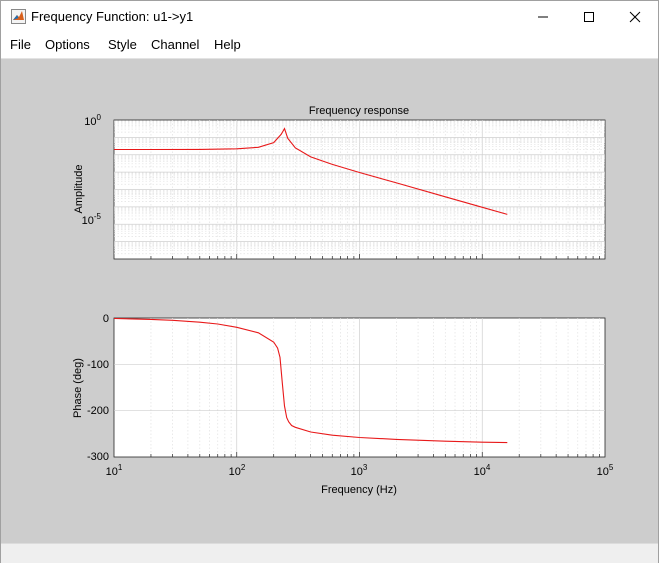 This screenshot has width=659, height=563. I want to click on phase-ytick-label-2: -200, so click(98, 411).